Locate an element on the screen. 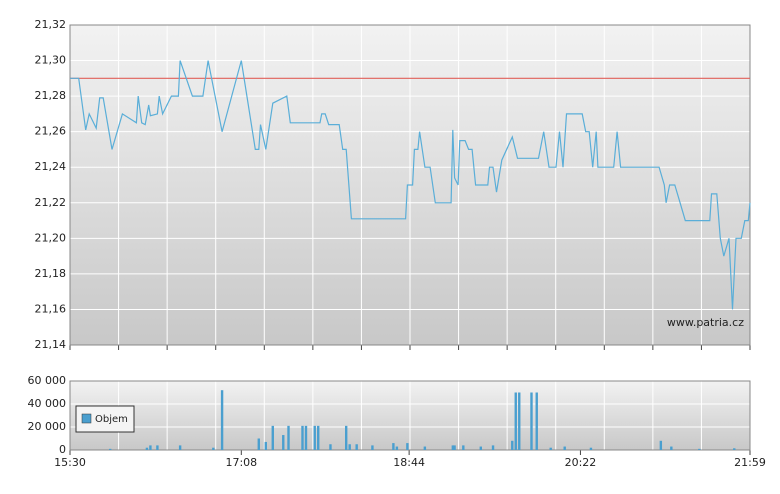  y-tick-label: 21,22 is located at coordinates (51, 202).